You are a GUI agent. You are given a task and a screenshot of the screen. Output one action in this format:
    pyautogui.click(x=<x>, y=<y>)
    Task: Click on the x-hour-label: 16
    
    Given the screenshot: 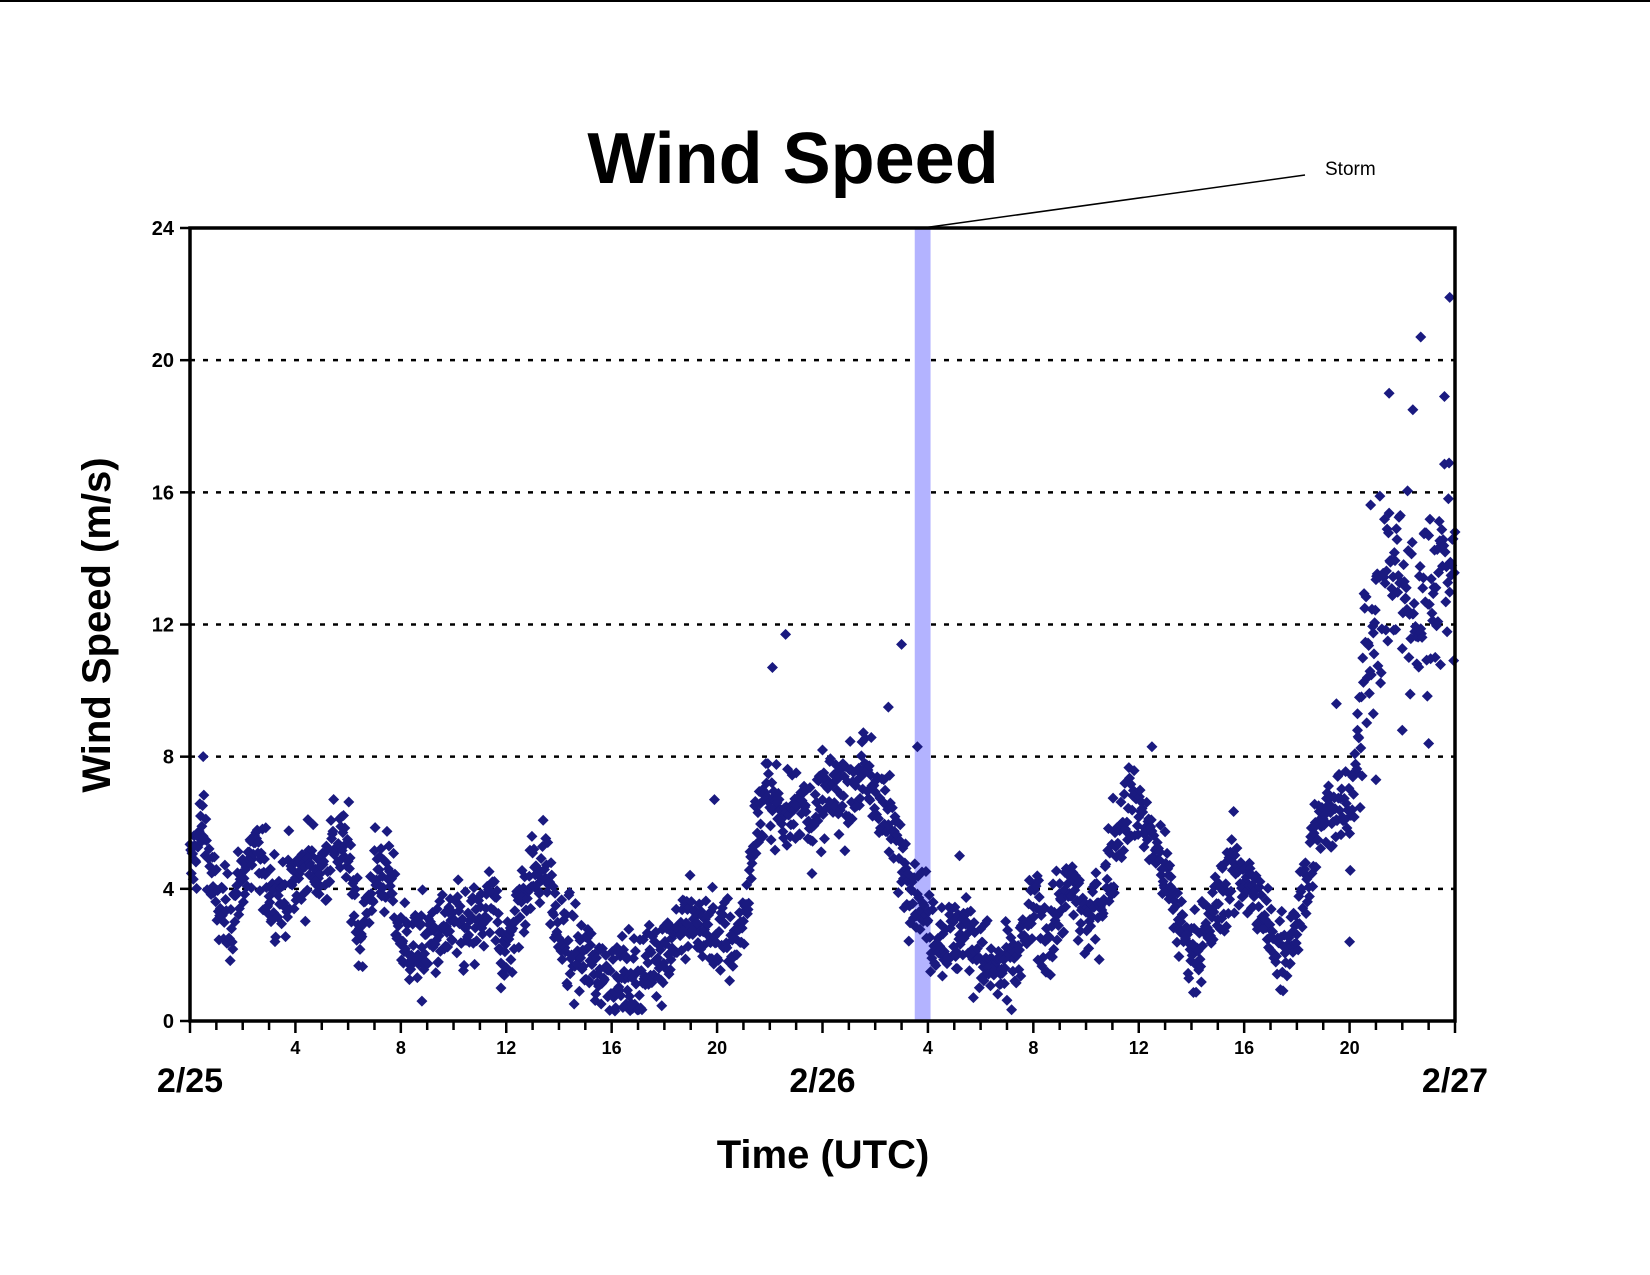 What is the action you would take?
    pyautogui.click(x=1244, y=1048)
    